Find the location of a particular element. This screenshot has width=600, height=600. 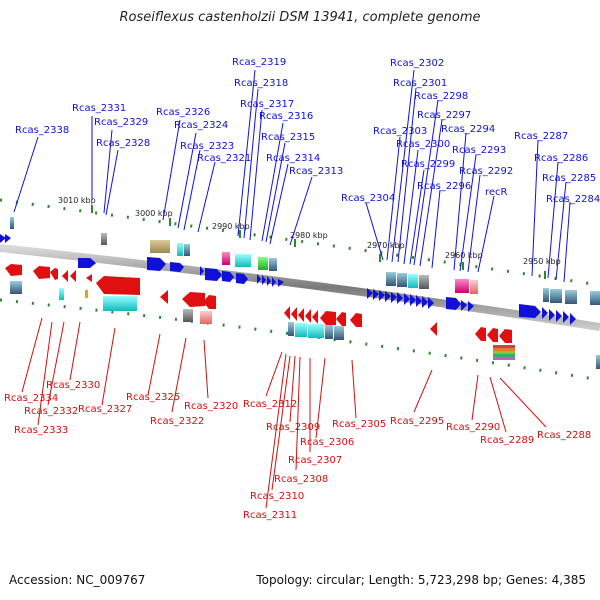

gene-label: Rcas_2338 is located at coordinates (42, 130).